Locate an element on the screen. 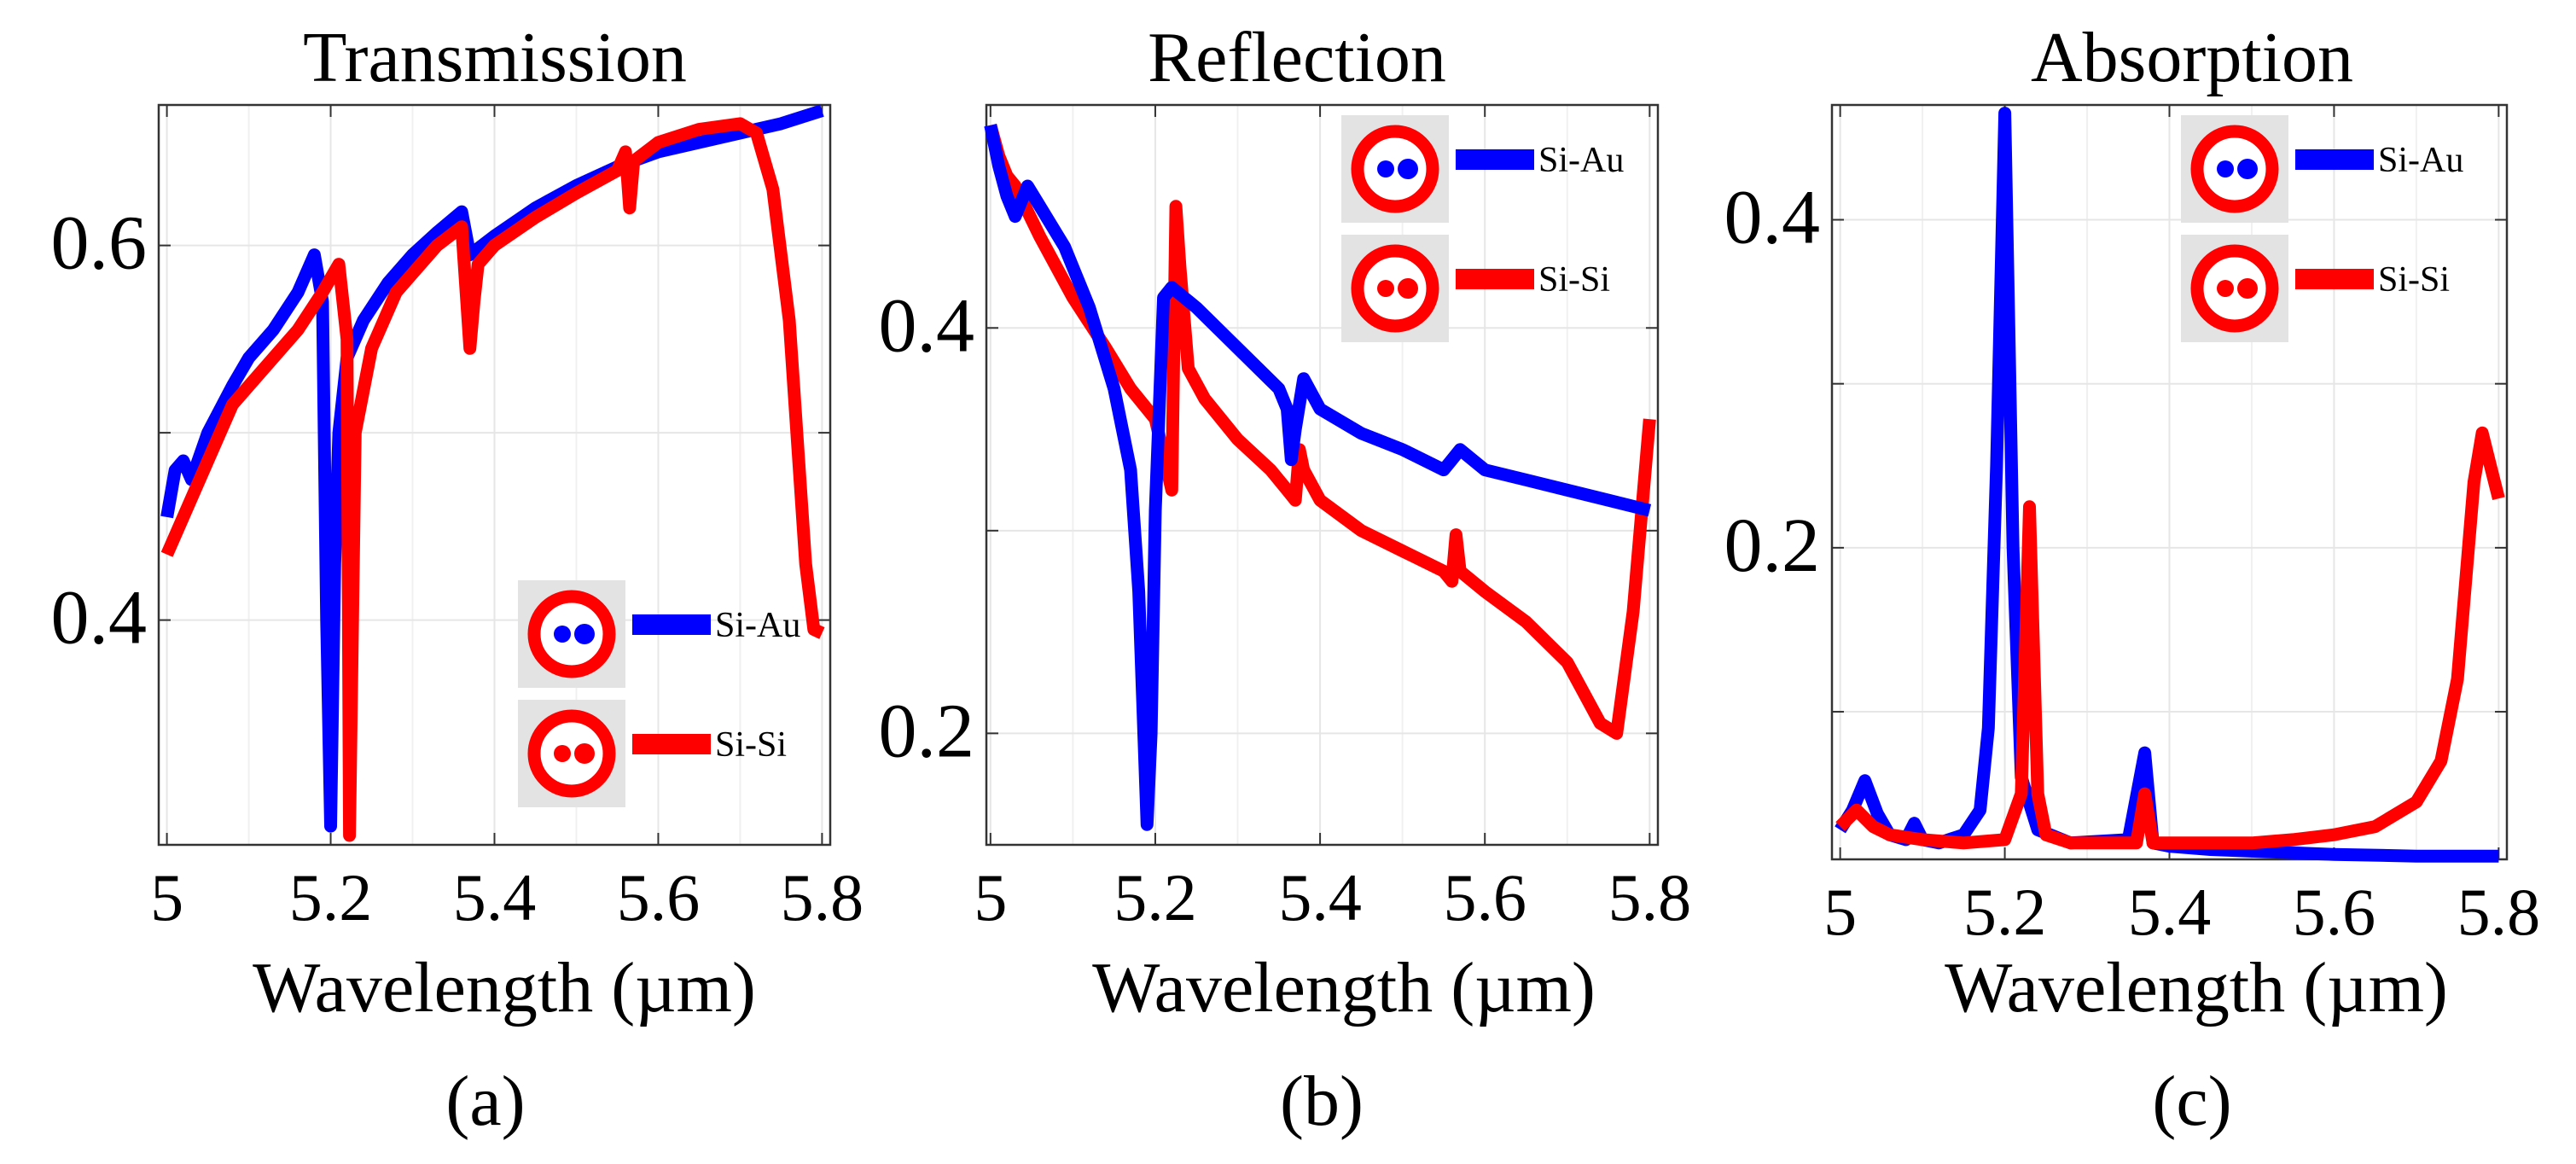 The image size is (2576, 1164). panel-label: (b) is located at coordinates (1322, 1101).